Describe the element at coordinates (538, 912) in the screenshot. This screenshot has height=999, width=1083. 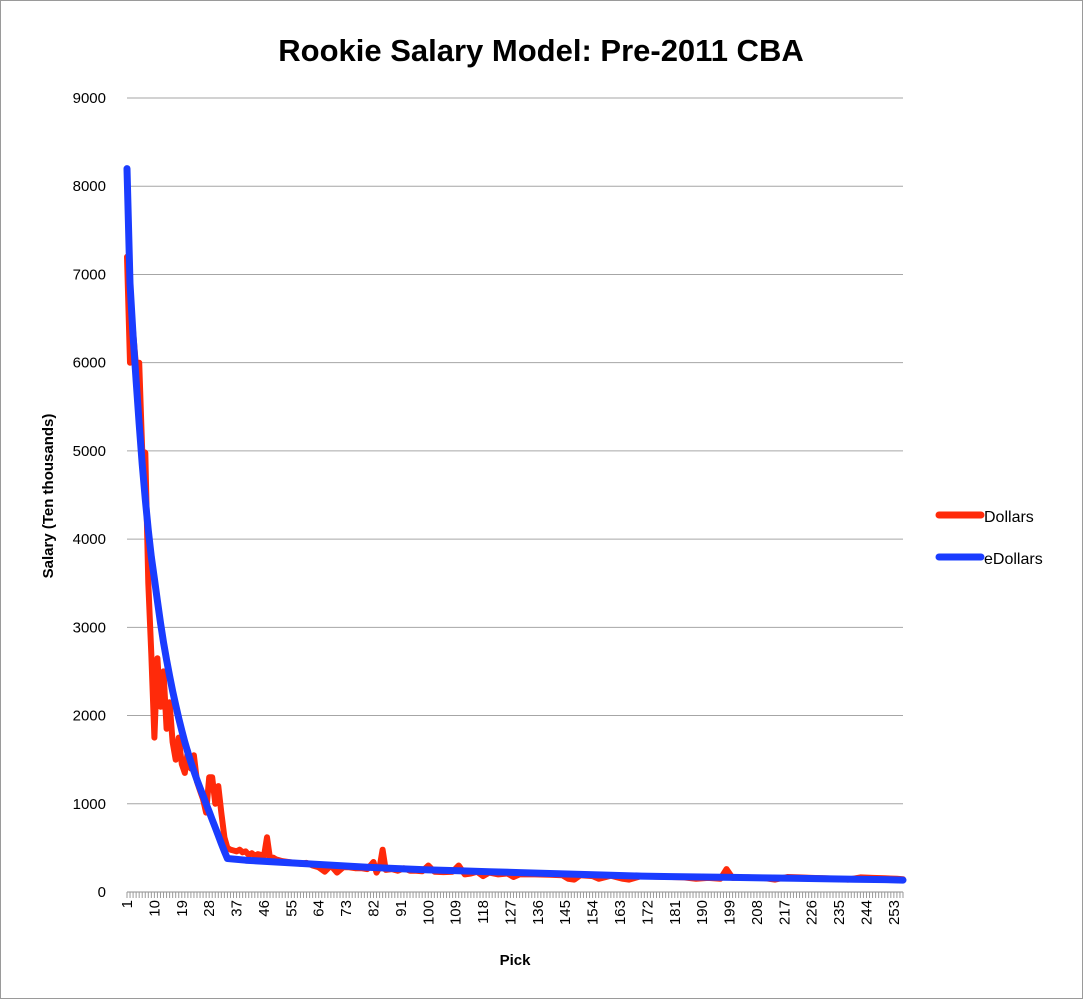
I see `x-tick-label: 136` at that location.